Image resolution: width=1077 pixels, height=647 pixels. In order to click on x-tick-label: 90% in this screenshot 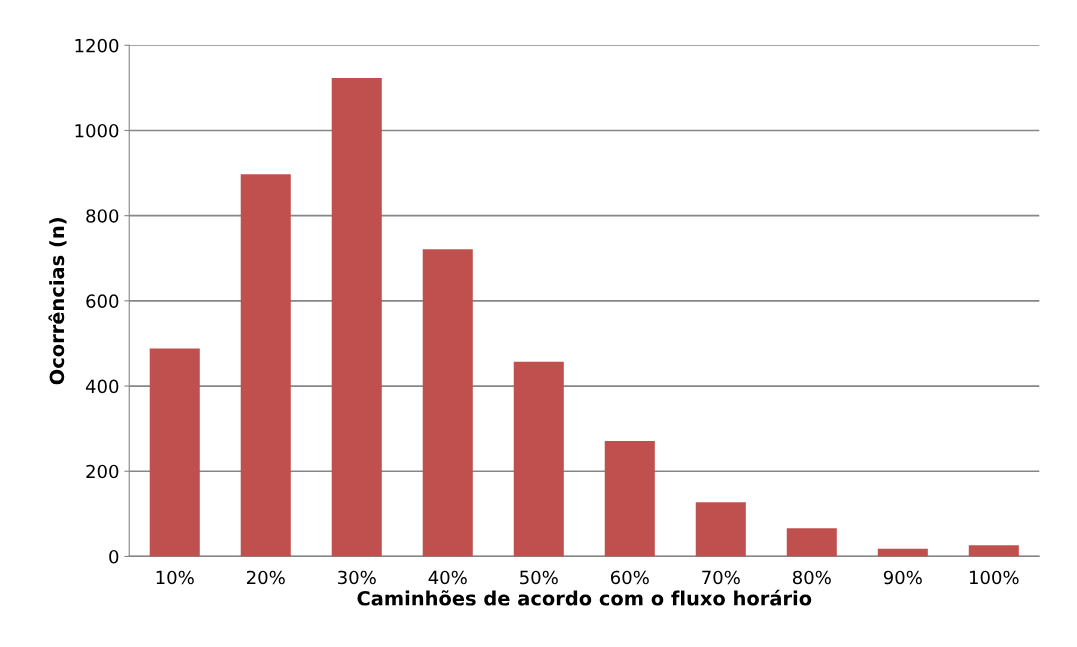, I will do `click(902, 577)`.